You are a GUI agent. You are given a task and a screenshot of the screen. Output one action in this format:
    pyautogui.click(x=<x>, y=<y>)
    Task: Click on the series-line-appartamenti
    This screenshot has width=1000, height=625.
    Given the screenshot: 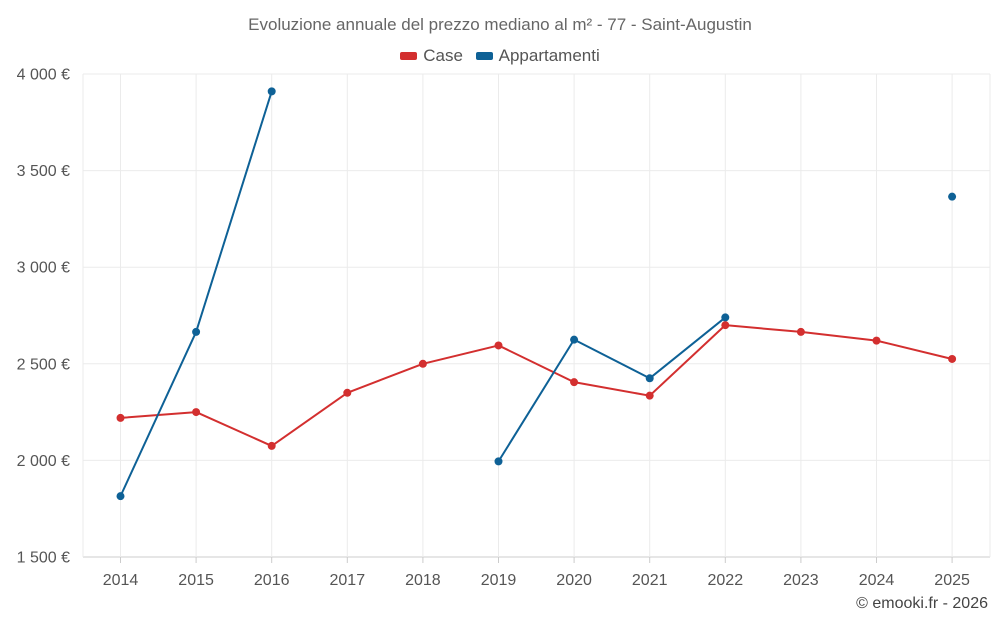 What is the action you would take?
    pyautogui.click(x=611, y=389)
    